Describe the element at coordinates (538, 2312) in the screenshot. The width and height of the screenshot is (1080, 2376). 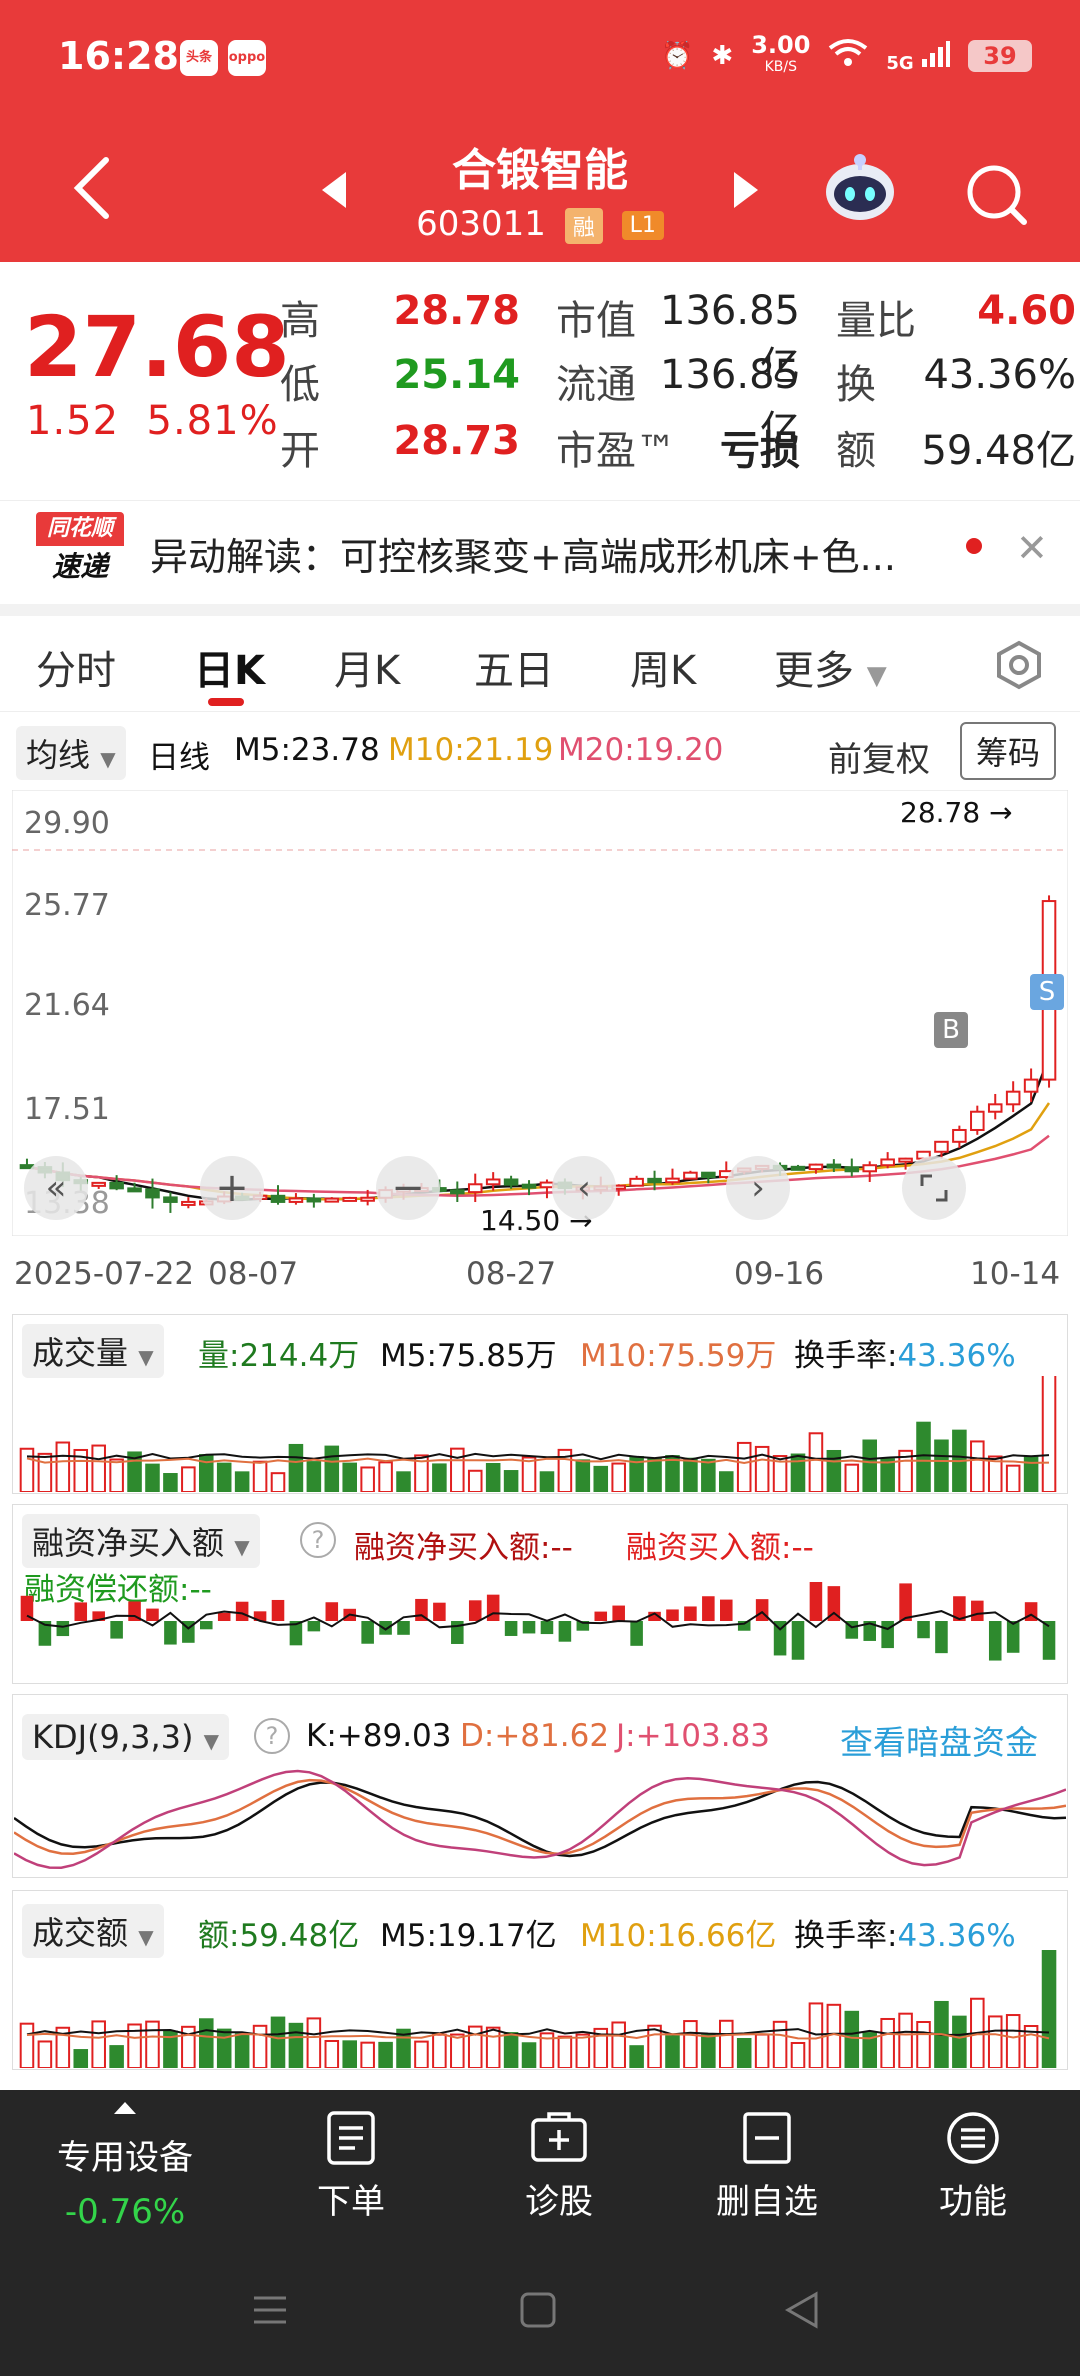
I see `home-icon` at that location.